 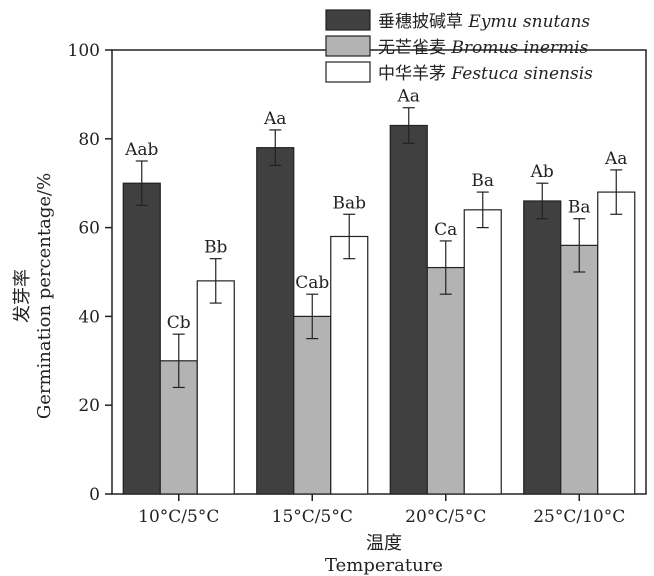 What do you see at coordinates (579, 517) in the screenshot?
I see `x-tick-label: 25°C/10°C` at bounding box center [579, 517].